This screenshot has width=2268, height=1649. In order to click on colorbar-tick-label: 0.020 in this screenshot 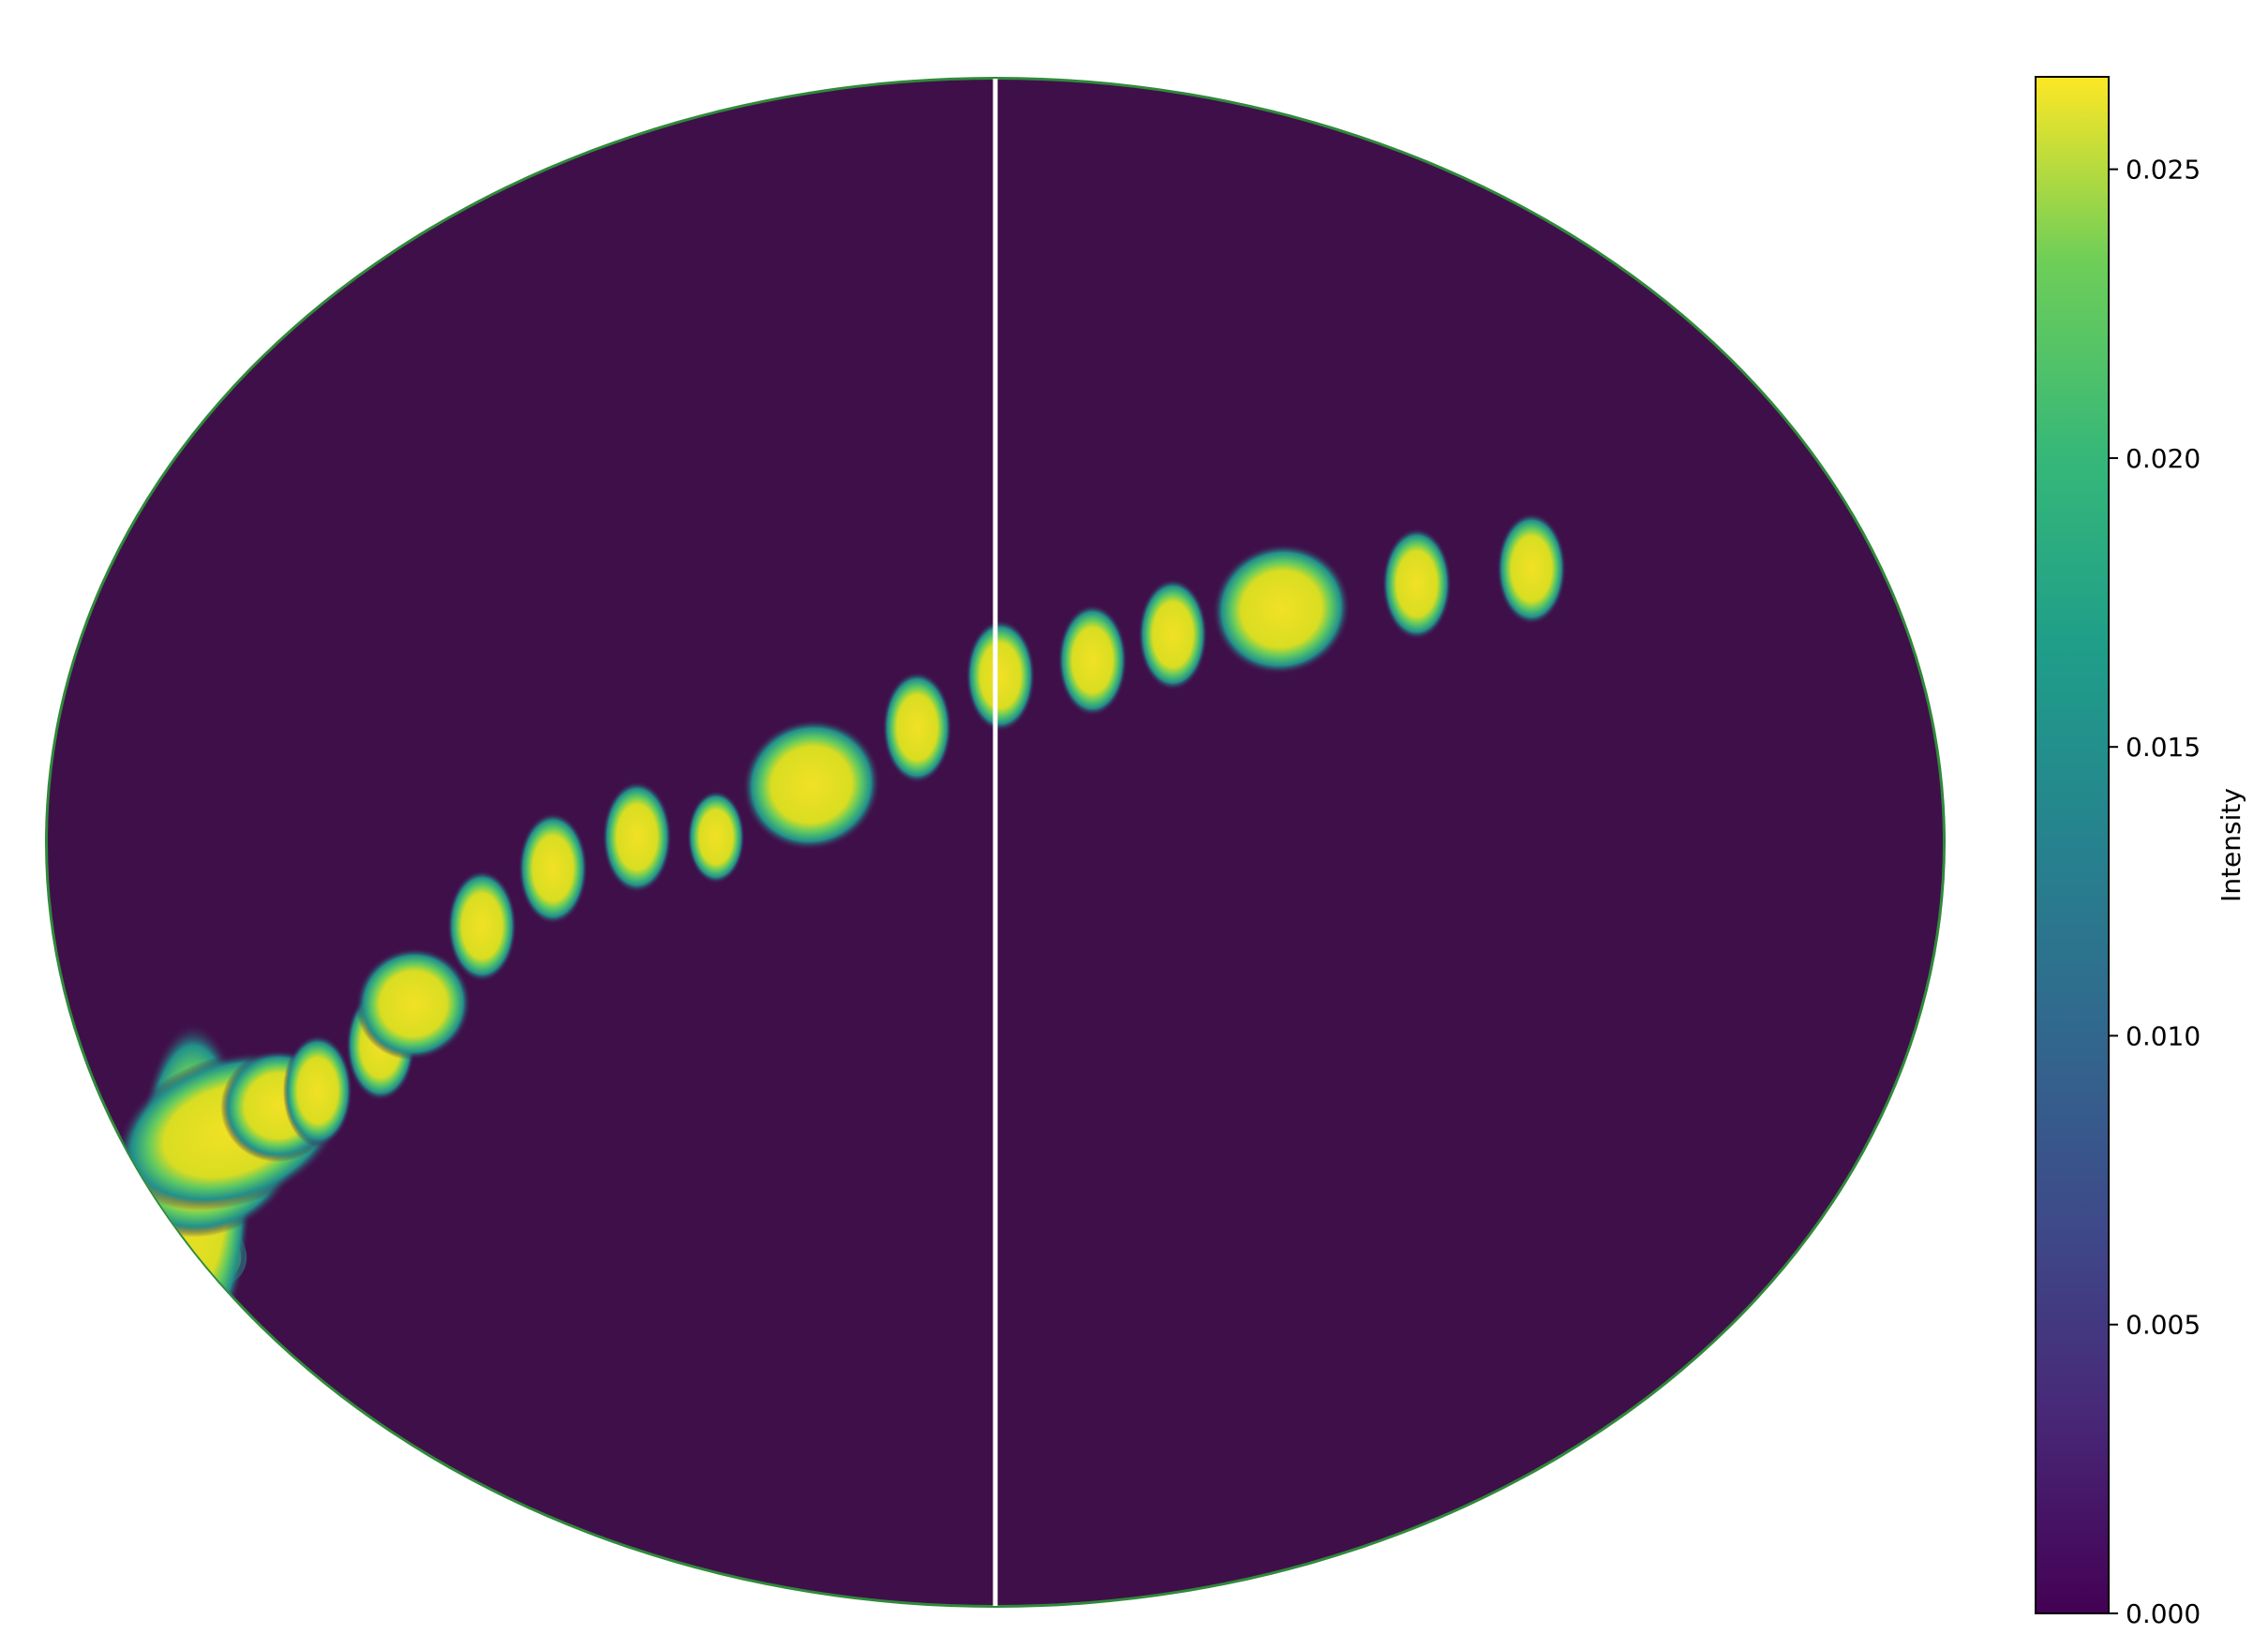, I will do `click(2164, 458)`.